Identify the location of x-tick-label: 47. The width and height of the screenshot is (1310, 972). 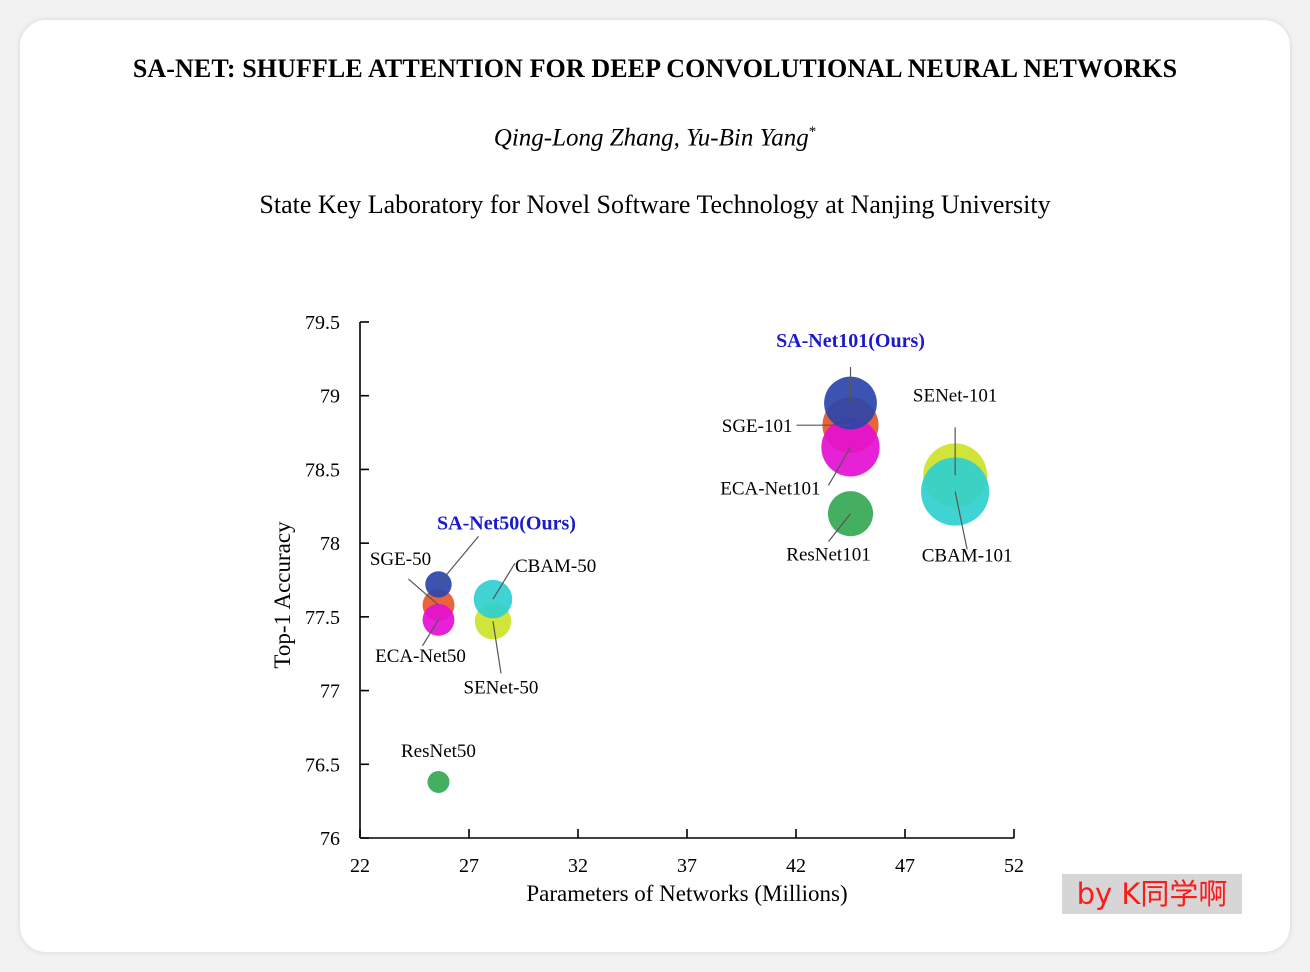
(905, 866).